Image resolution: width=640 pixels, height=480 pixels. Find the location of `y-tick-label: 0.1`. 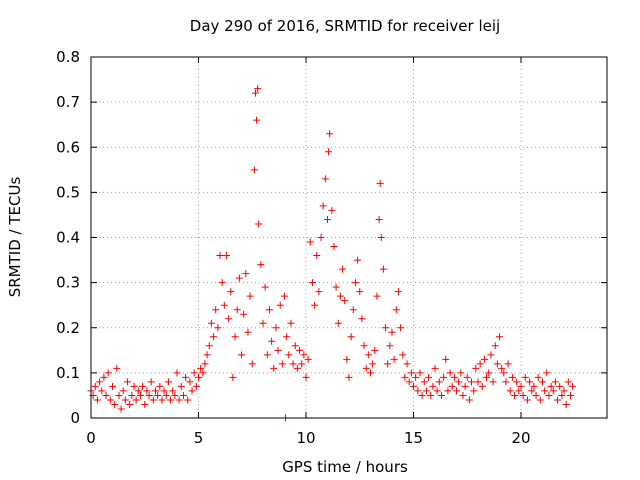

y-tick-label: 0.1 is located at coordinates (68, 373).